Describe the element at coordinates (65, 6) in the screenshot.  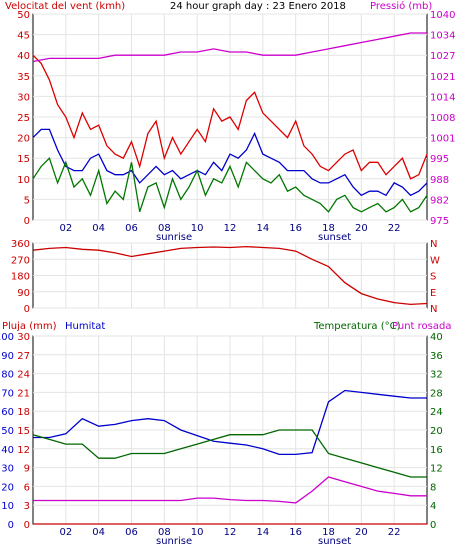
I see `wind-left-label: Velocitat del vent (kmh)` at that location.